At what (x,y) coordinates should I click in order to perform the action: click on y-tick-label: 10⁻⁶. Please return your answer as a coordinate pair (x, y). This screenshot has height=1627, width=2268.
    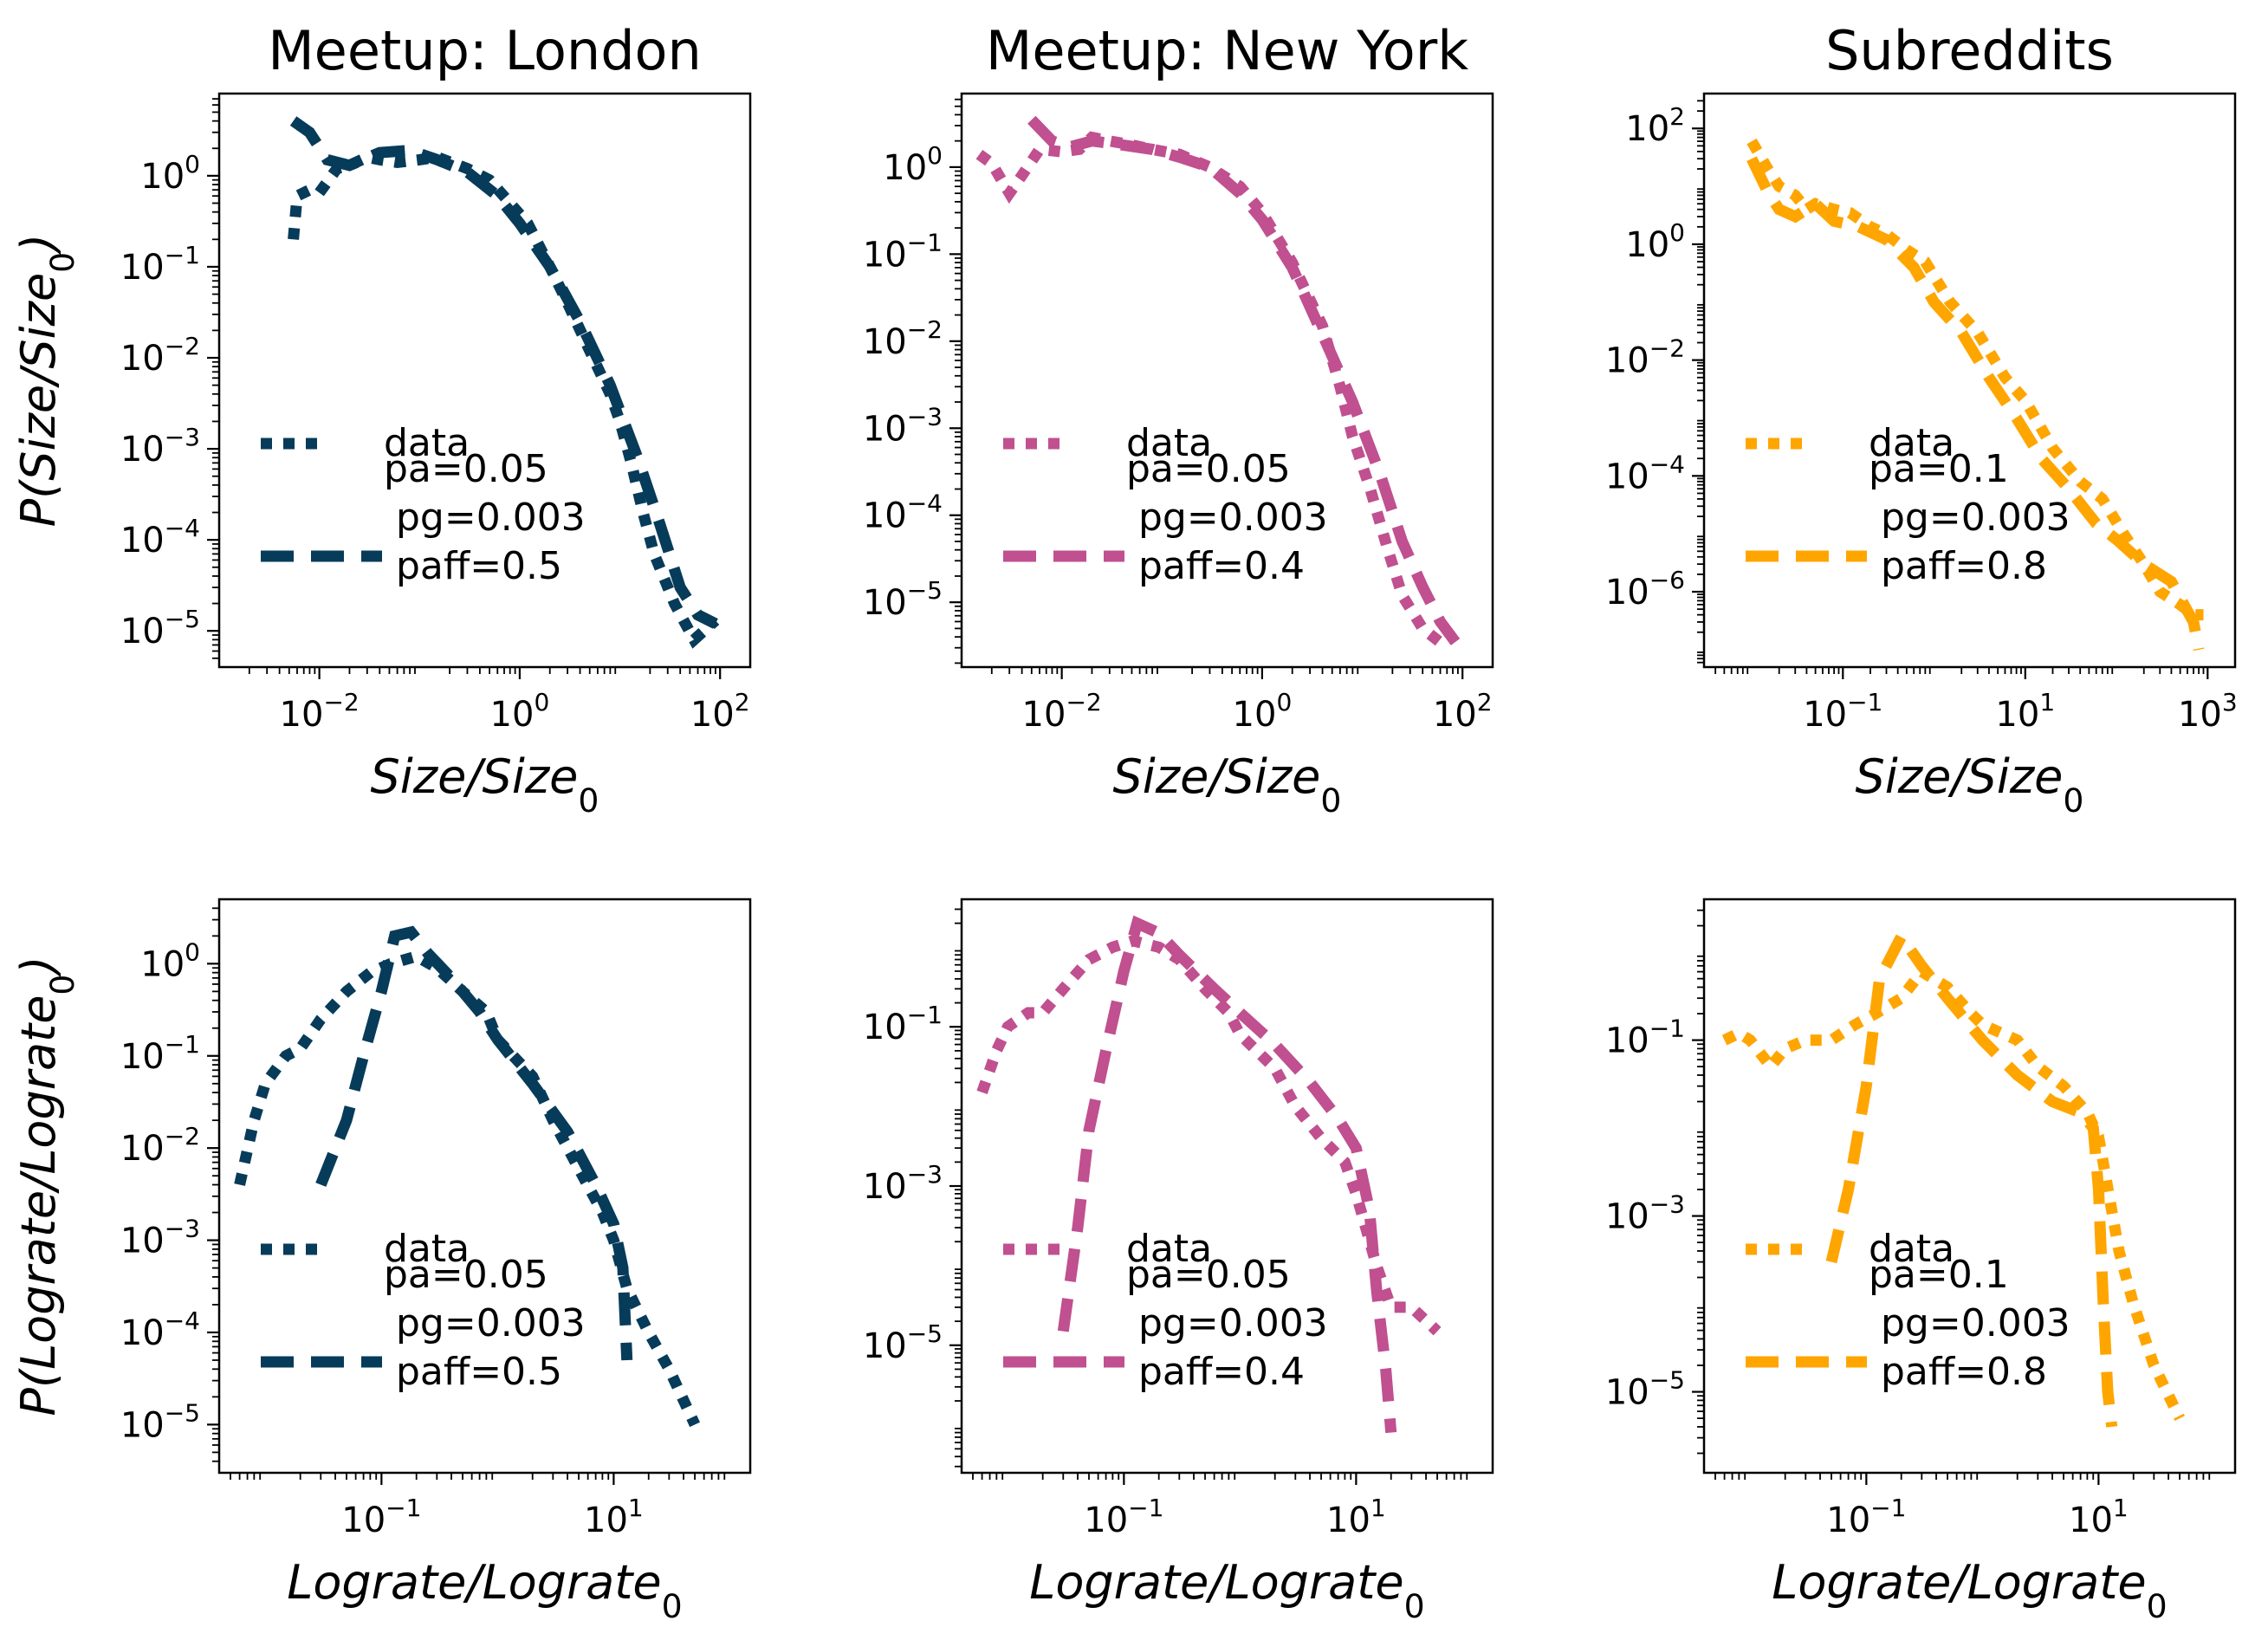
    Looking at the image, I should click on (1645, 589).